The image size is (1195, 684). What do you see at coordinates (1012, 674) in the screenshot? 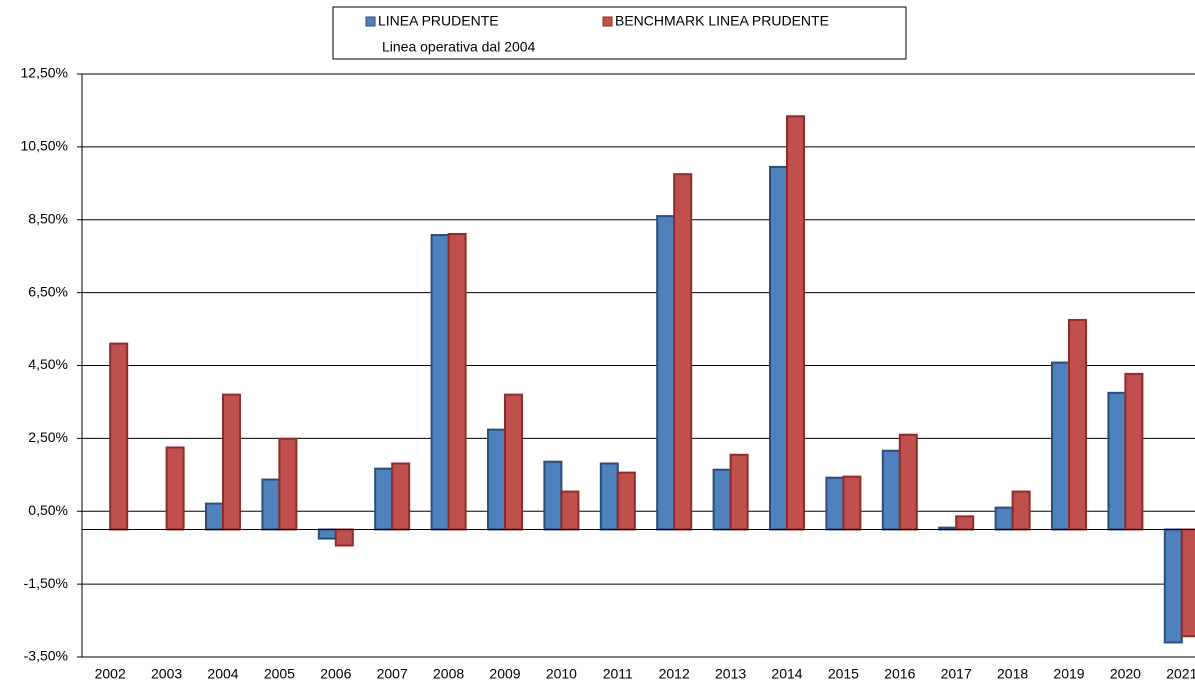
I see `x-tick-label: 2018` at bounding box center [1012, 674].